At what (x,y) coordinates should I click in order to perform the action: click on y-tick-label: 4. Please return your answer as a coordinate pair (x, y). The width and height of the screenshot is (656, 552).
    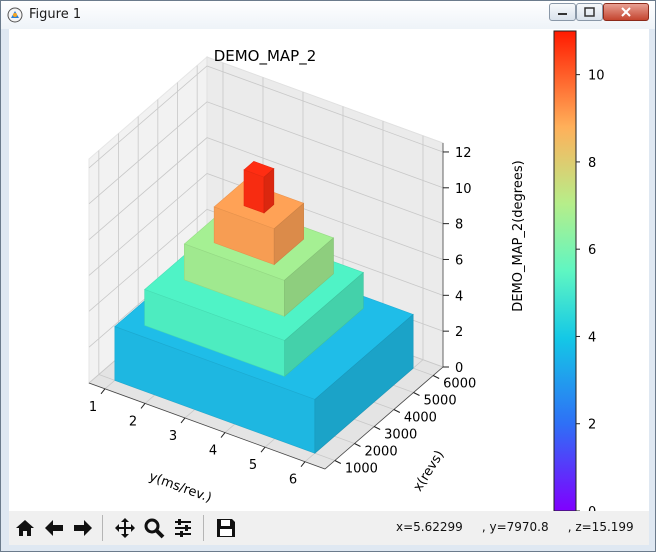
    Looking at the image, I should click on (213, 451).